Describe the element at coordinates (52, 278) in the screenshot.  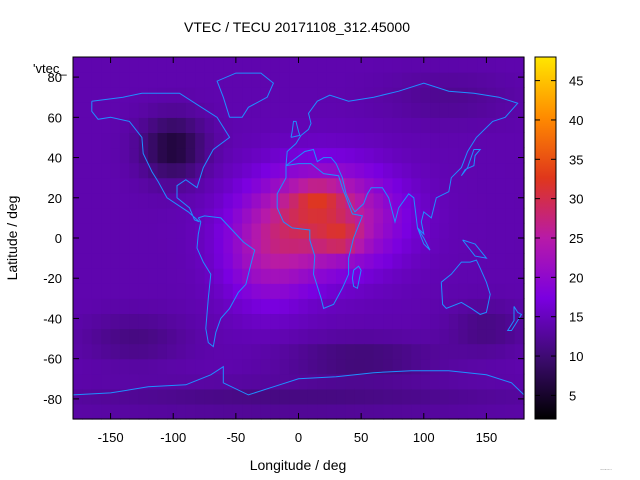
I see `y-tick-label: -20` at that location.